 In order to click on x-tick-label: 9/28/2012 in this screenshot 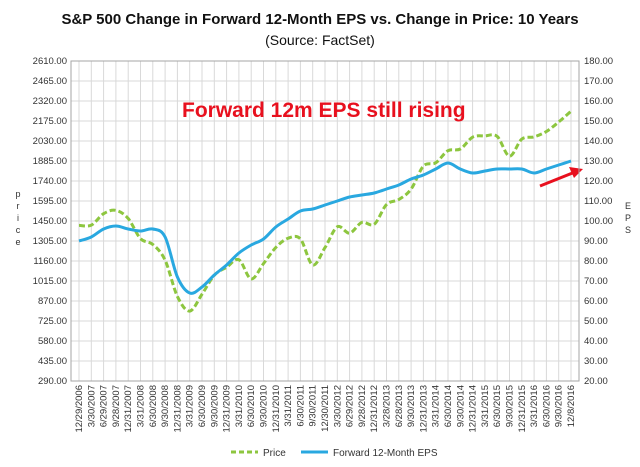, I will do `click(362, 406)`.